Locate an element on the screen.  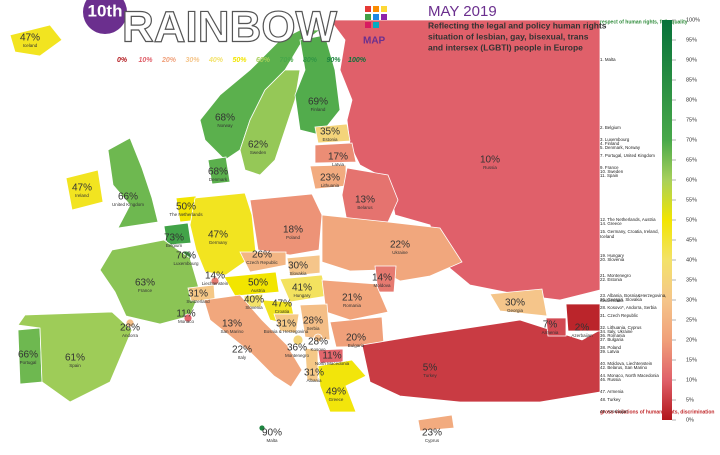
legend-tick-label: 30% is located at coordinates (691, 300).